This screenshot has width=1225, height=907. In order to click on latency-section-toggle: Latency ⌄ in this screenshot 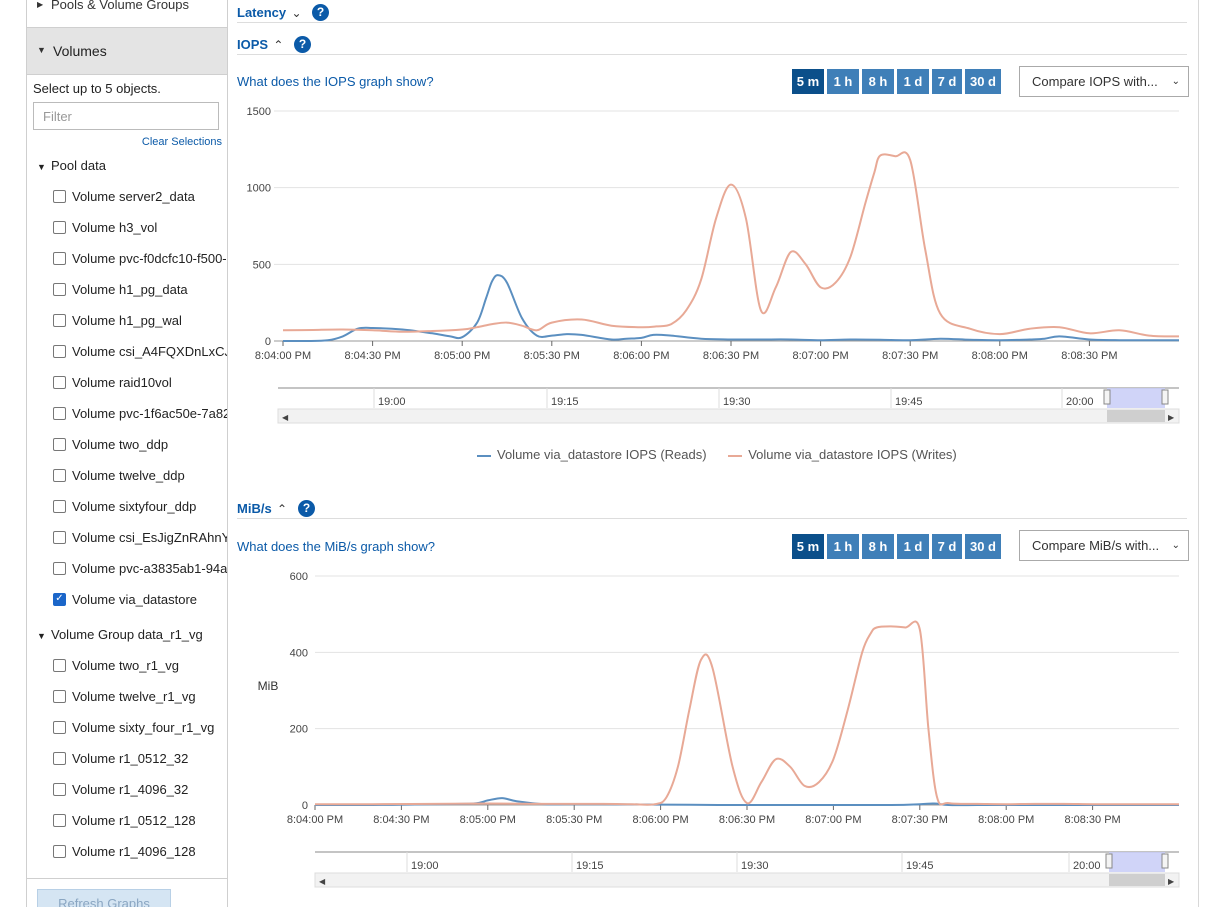, I will do `click(269, 12)`.